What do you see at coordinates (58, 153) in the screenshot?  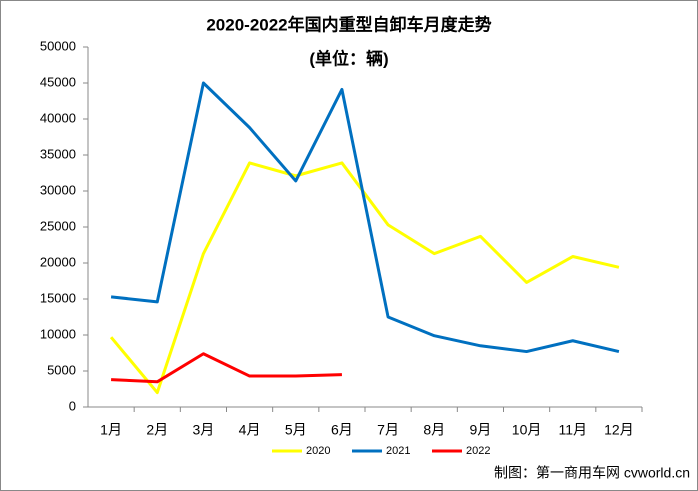 I see `y-tick-label: 35000` at bounding box center [58, 153].